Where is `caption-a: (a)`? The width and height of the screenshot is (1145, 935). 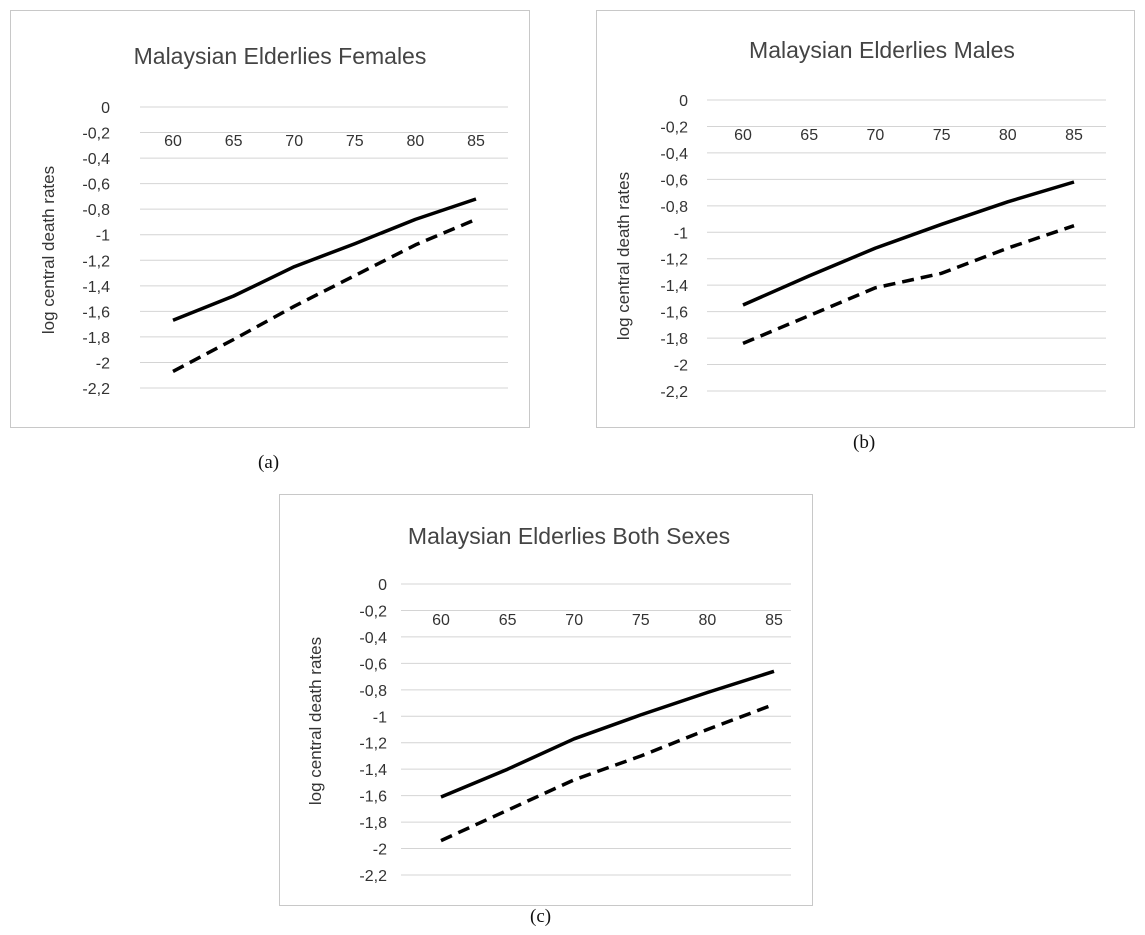 caption-a: (a) is located at coordinates (269, 462).